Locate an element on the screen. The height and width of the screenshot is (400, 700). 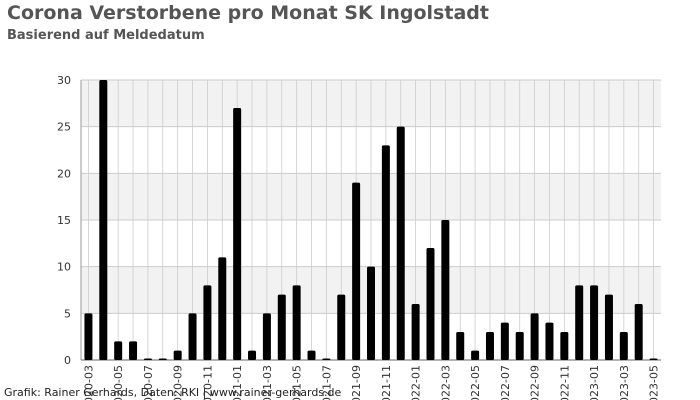
x-tick-label: 2022-07 is located at coordinates (505, 382).